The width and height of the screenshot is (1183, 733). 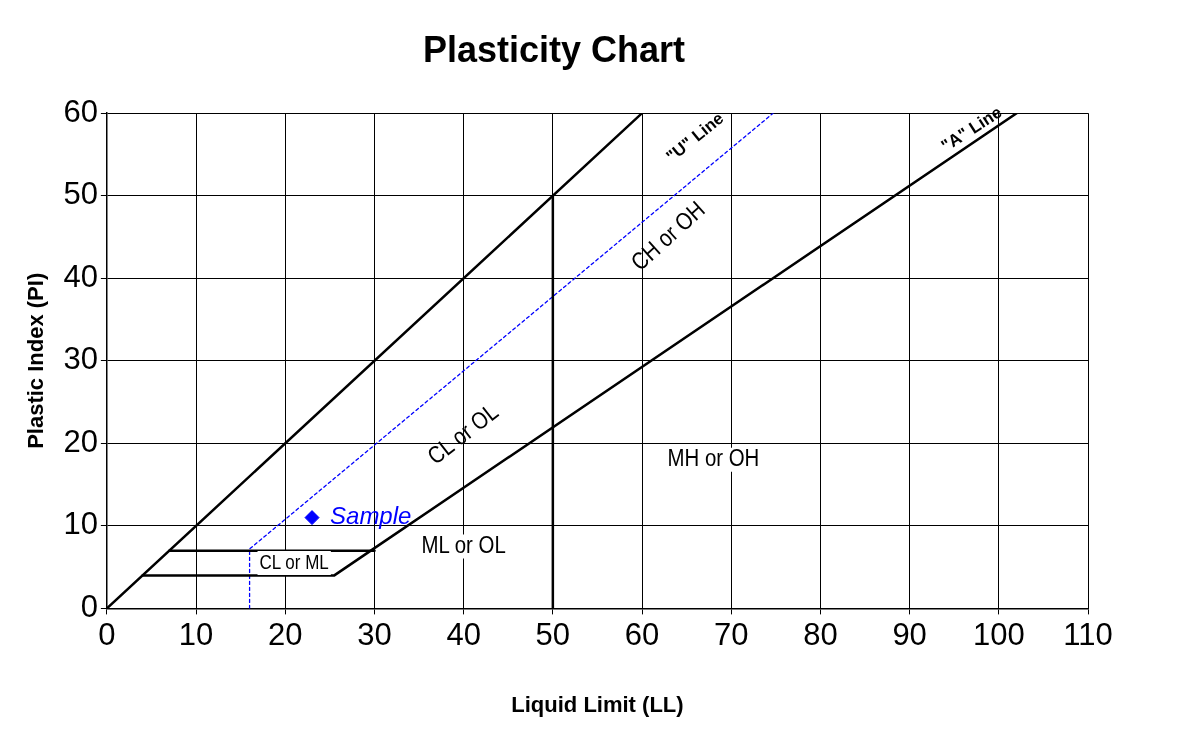 I want to click on annotation: ML or OL, so click(x=463, y=545).